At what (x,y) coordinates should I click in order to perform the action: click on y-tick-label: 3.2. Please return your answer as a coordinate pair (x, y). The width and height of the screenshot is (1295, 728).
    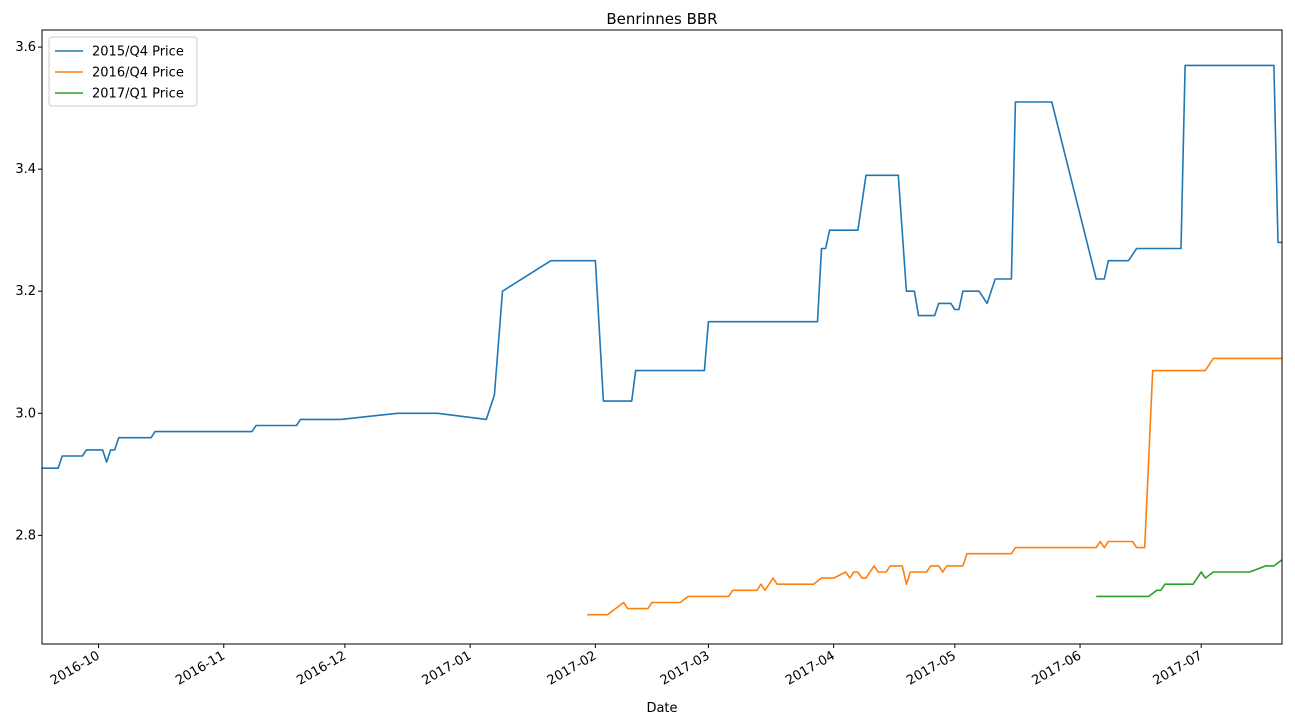
    Looking at the image, I should click on (25, 291).